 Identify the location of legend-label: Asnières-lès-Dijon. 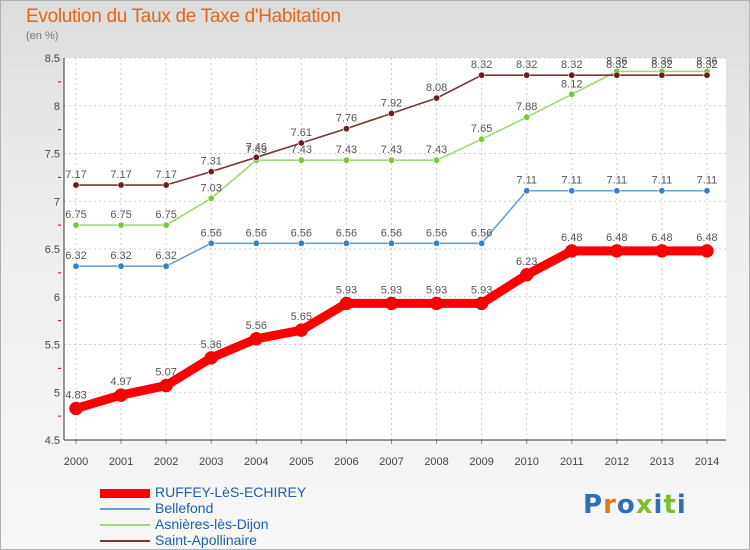
(212, 524).